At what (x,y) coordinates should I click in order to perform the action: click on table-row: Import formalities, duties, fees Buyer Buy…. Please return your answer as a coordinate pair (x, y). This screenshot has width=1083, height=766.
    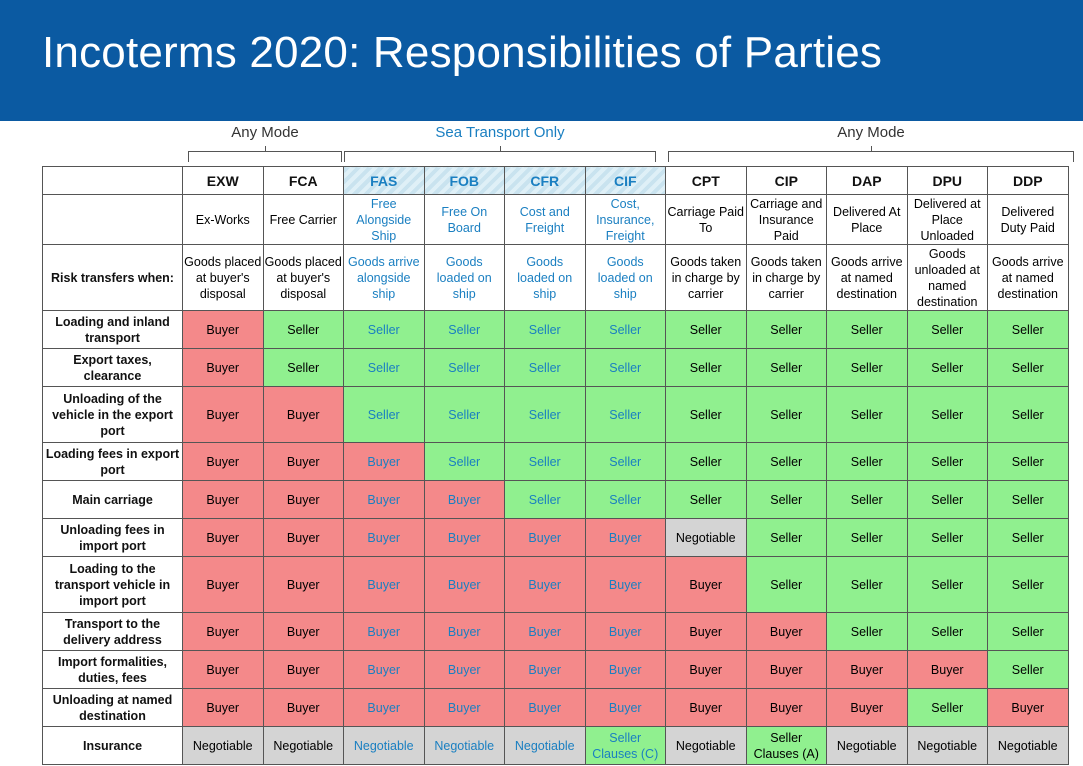
    Looking at the image, I should click on (555, 669).